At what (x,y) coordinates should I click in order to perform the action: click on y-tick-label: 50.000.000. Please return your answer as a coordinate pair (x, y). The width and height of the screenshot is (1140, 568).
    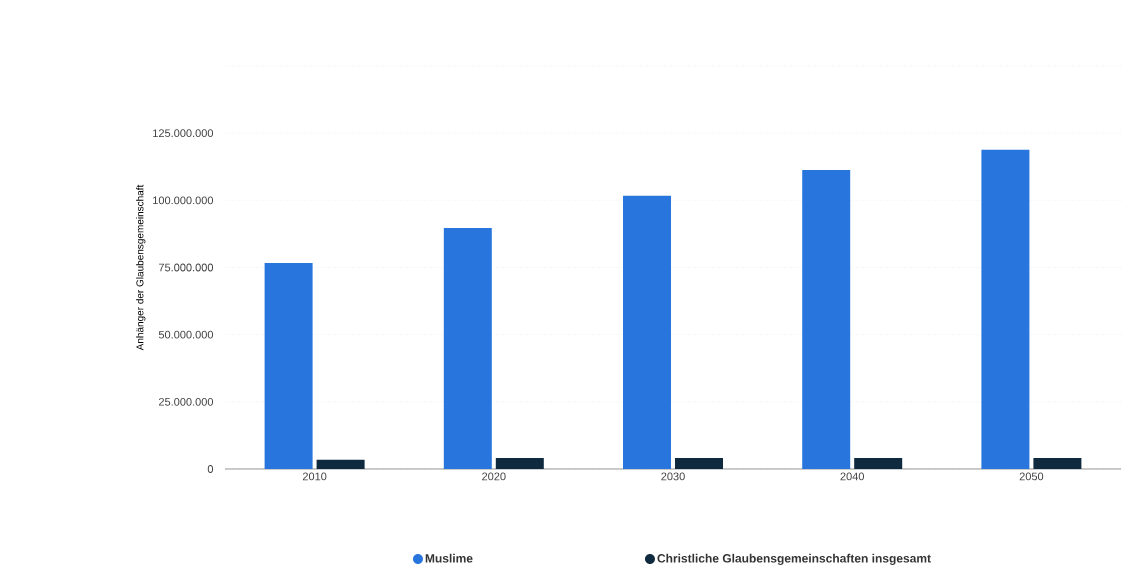
    Looking at the image, I should click on (186, 334).